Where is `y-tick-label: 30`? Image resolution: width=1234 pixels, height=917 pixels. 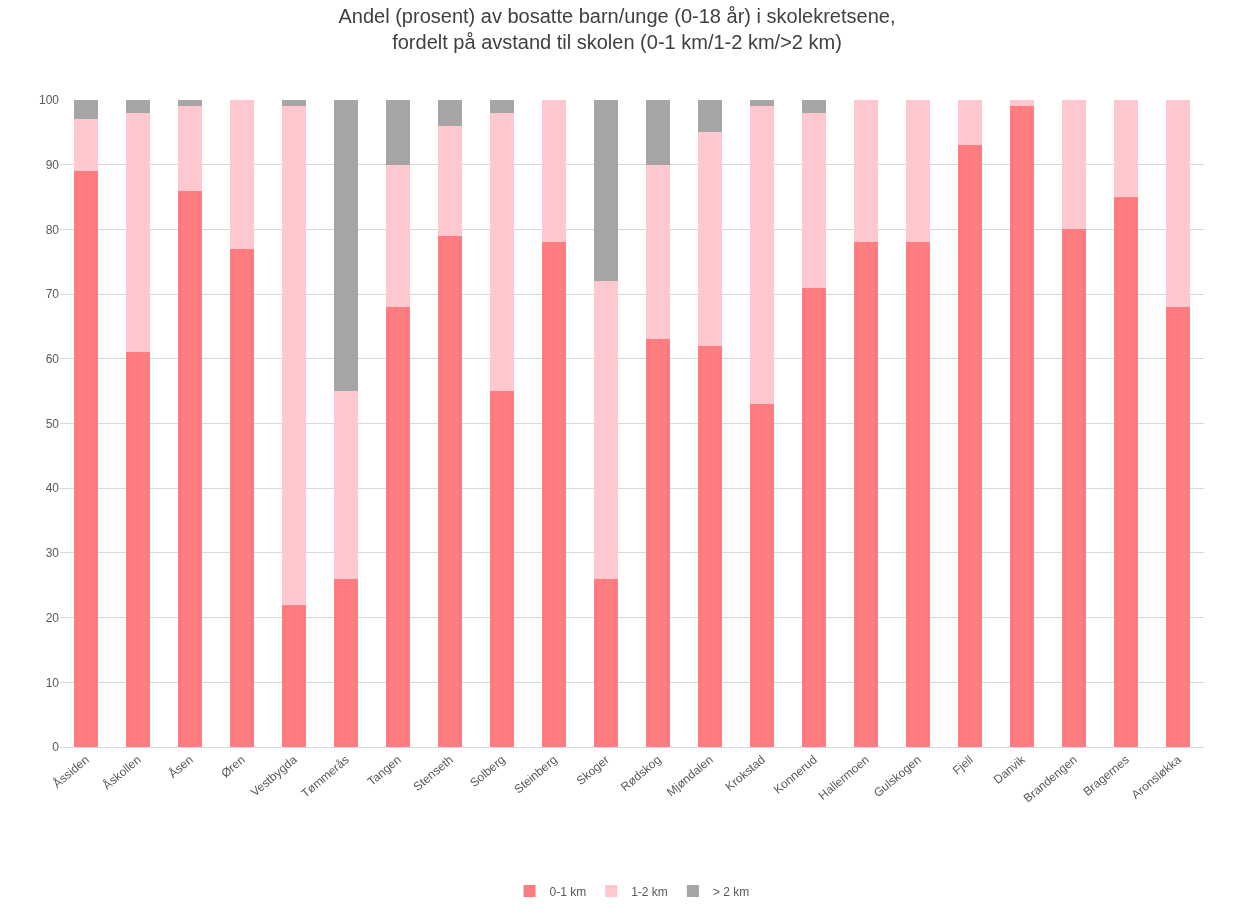 y-tick-label: 30 is located at coordinates (52, 553).